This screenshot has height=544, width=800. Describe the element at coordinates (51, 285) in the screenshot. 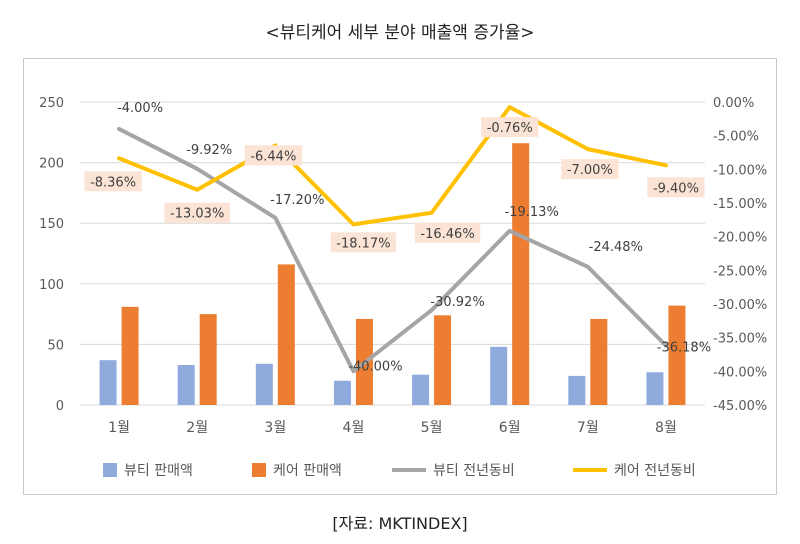

I see `y-left-tick-label: 100` at that location.